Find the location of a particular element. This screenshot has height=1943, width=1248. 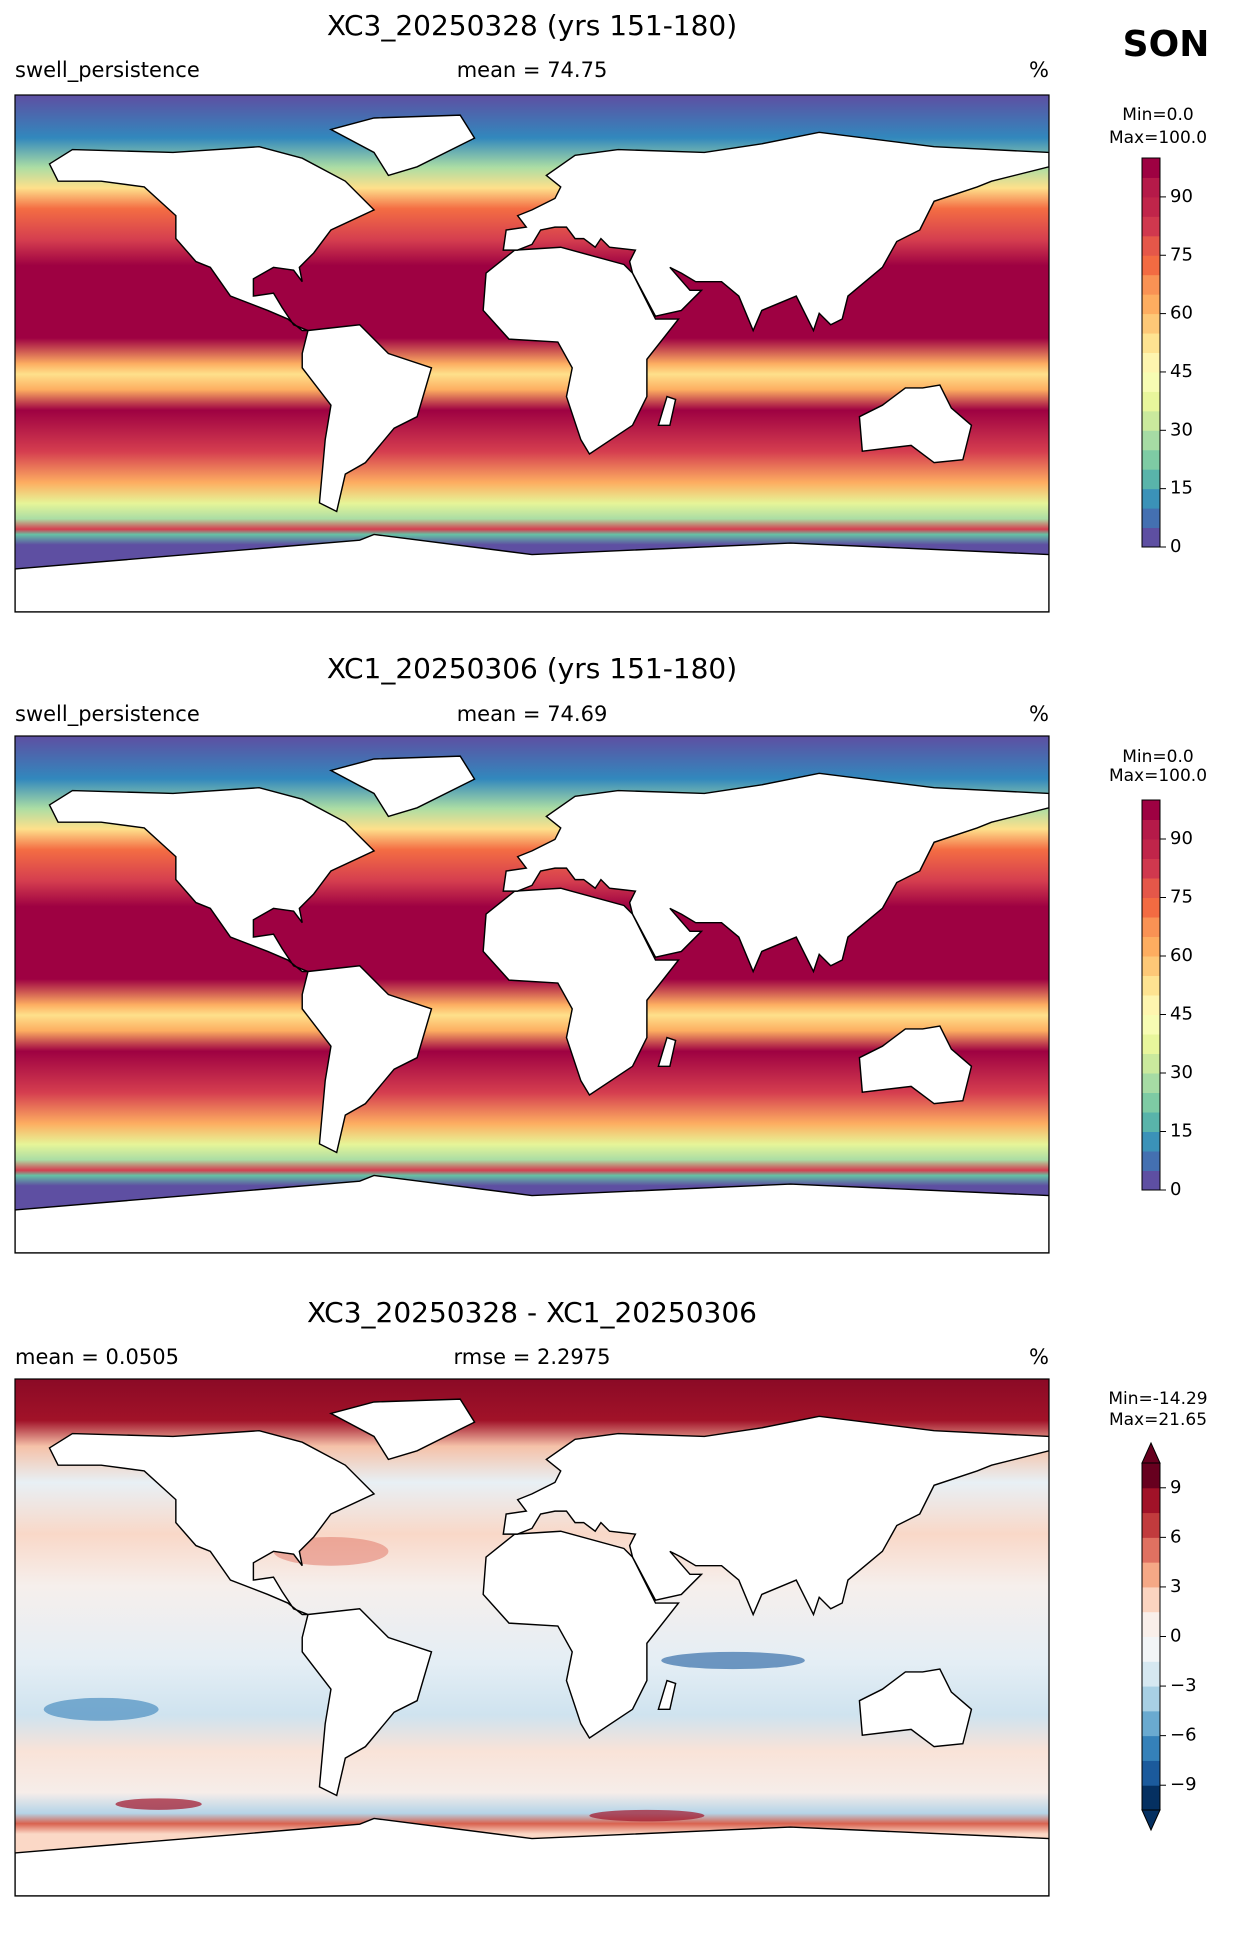

colorbar-tick-label: 9 is located at coordinates (1175, 1487).